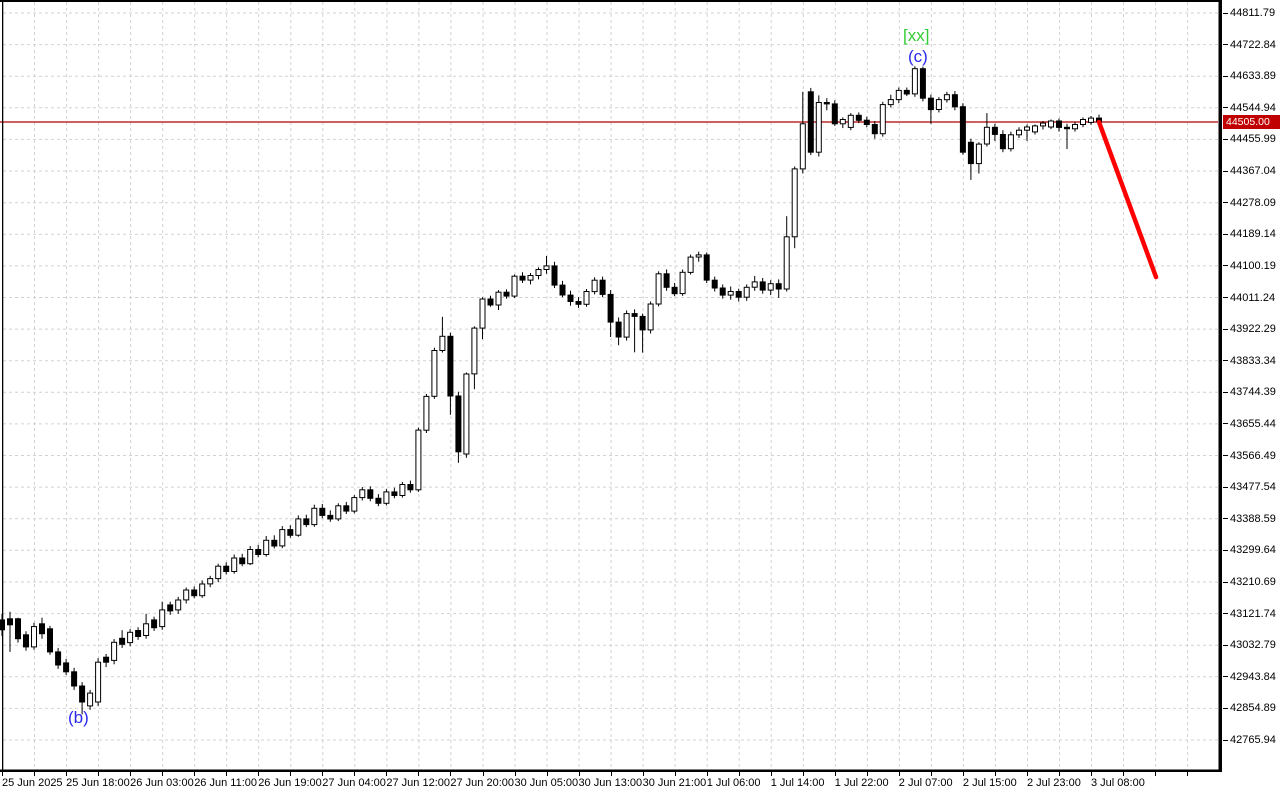 This screenshot has height=800, width=1280. What do you see at coordinates (1127, 199) in the screenshot?
I see `trend-line` at bounding box center [1127, 199].